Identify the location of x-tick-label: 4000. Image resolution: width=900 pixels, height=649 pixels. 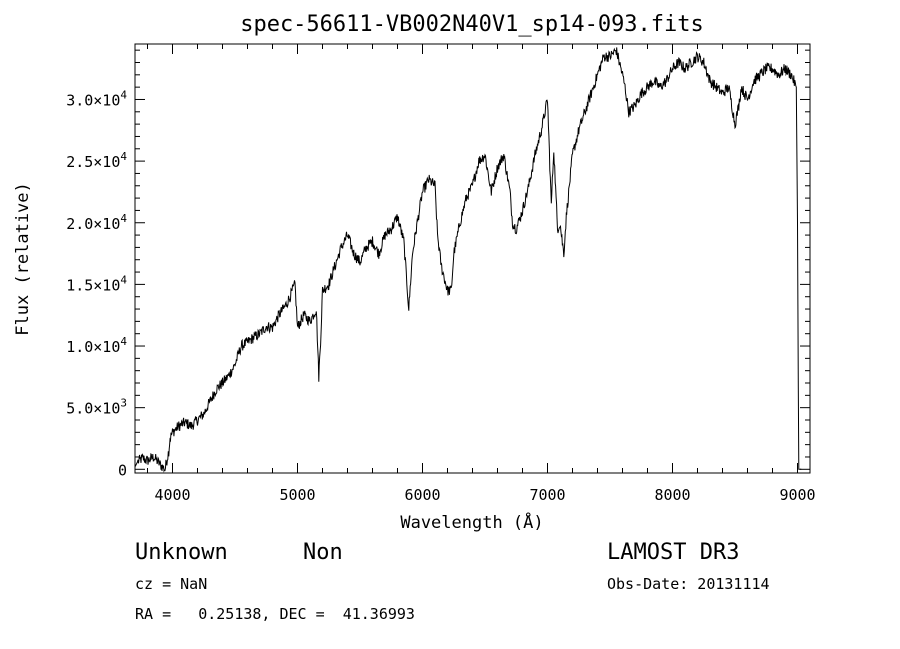
(172, 495).